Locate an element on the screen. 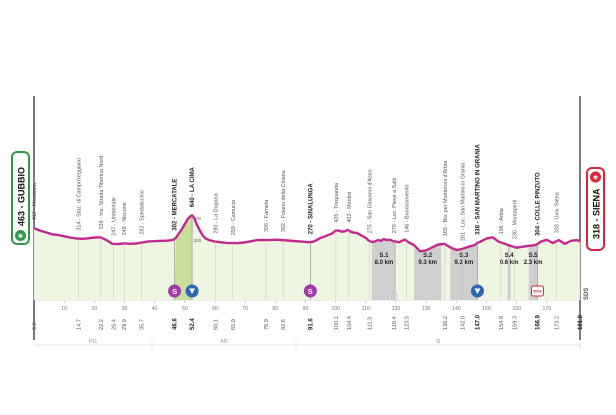 The width and height of the screenshot is (616, 415). km-label-21: 154.8 is located at coordinates (502, 323).